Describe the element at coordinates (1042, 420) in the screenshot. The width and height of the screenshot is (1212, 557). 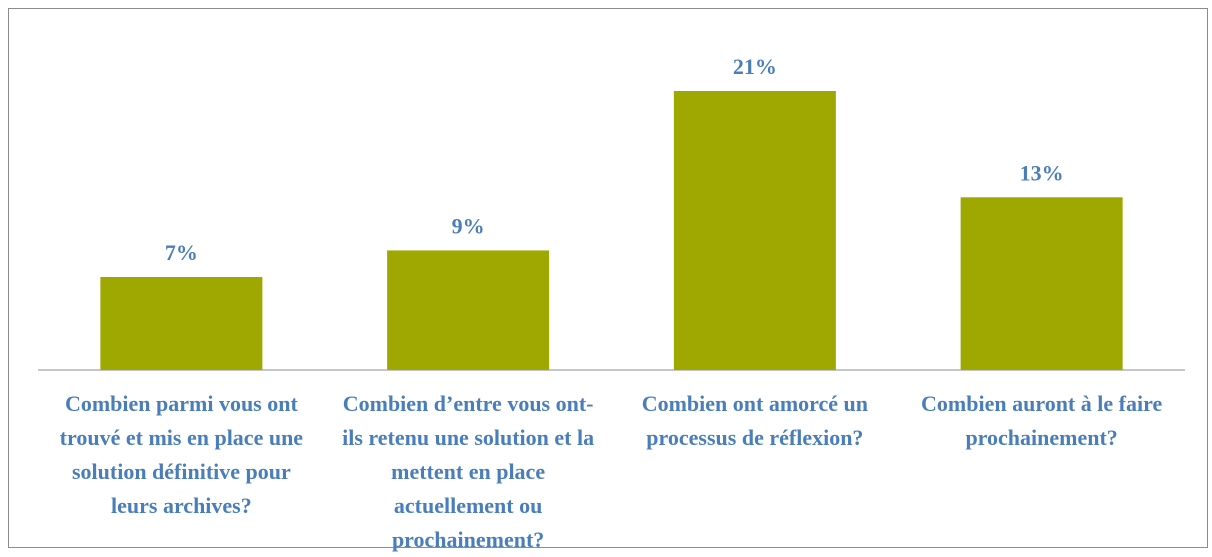
I see `category-label: Combien auront à le faire prochainement?` at that location.